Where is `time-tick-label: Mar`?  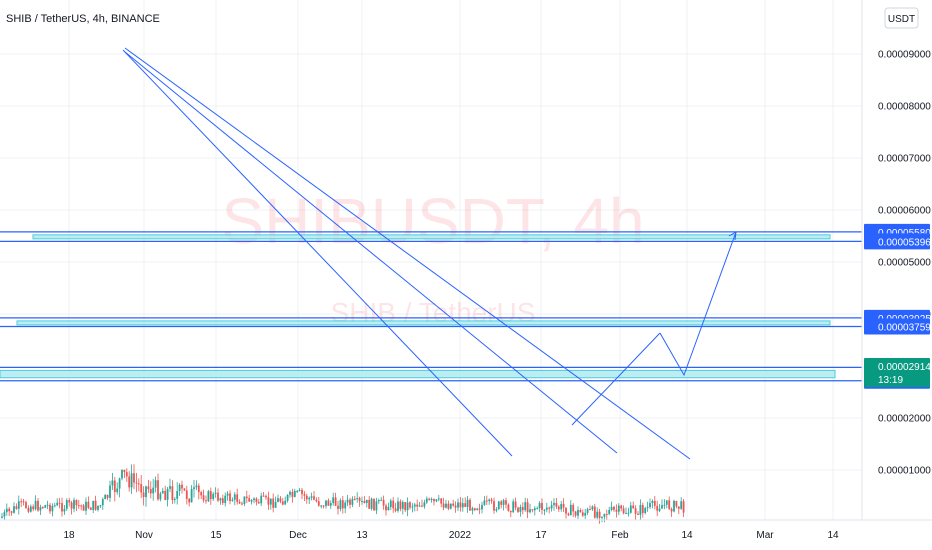 time-tick-label: Mar is located at coordinates (765, 535).